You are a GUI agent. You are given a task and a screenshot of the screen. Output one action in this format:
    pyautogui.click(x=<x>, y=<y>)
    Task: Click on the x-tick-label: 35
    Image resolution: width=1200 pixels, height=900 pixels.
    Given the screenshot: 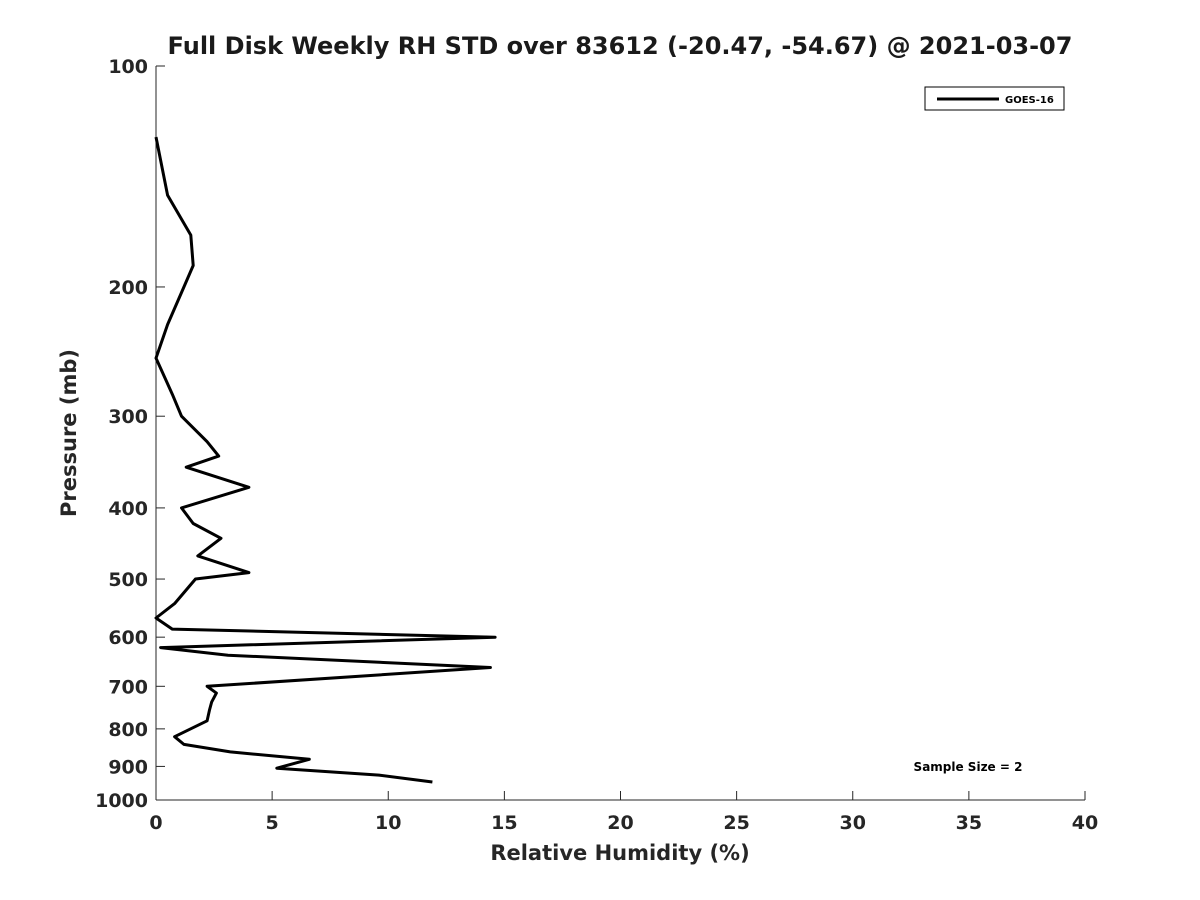 What is the action you would take?
    pyautogui.click(x=969, y=823)
    